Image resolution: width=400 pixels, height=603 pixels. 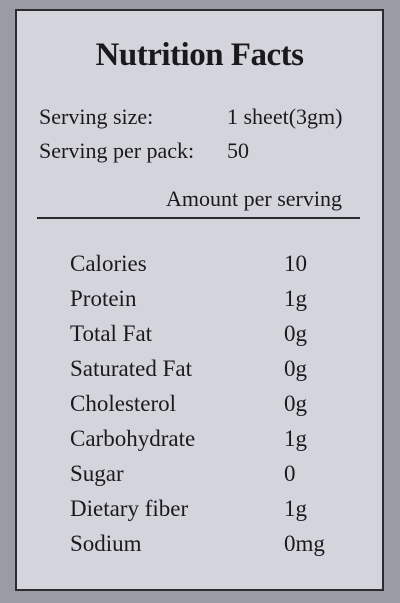 I want to click on nutrient-row-calories: Calories 10, so click(x=199, y=268).